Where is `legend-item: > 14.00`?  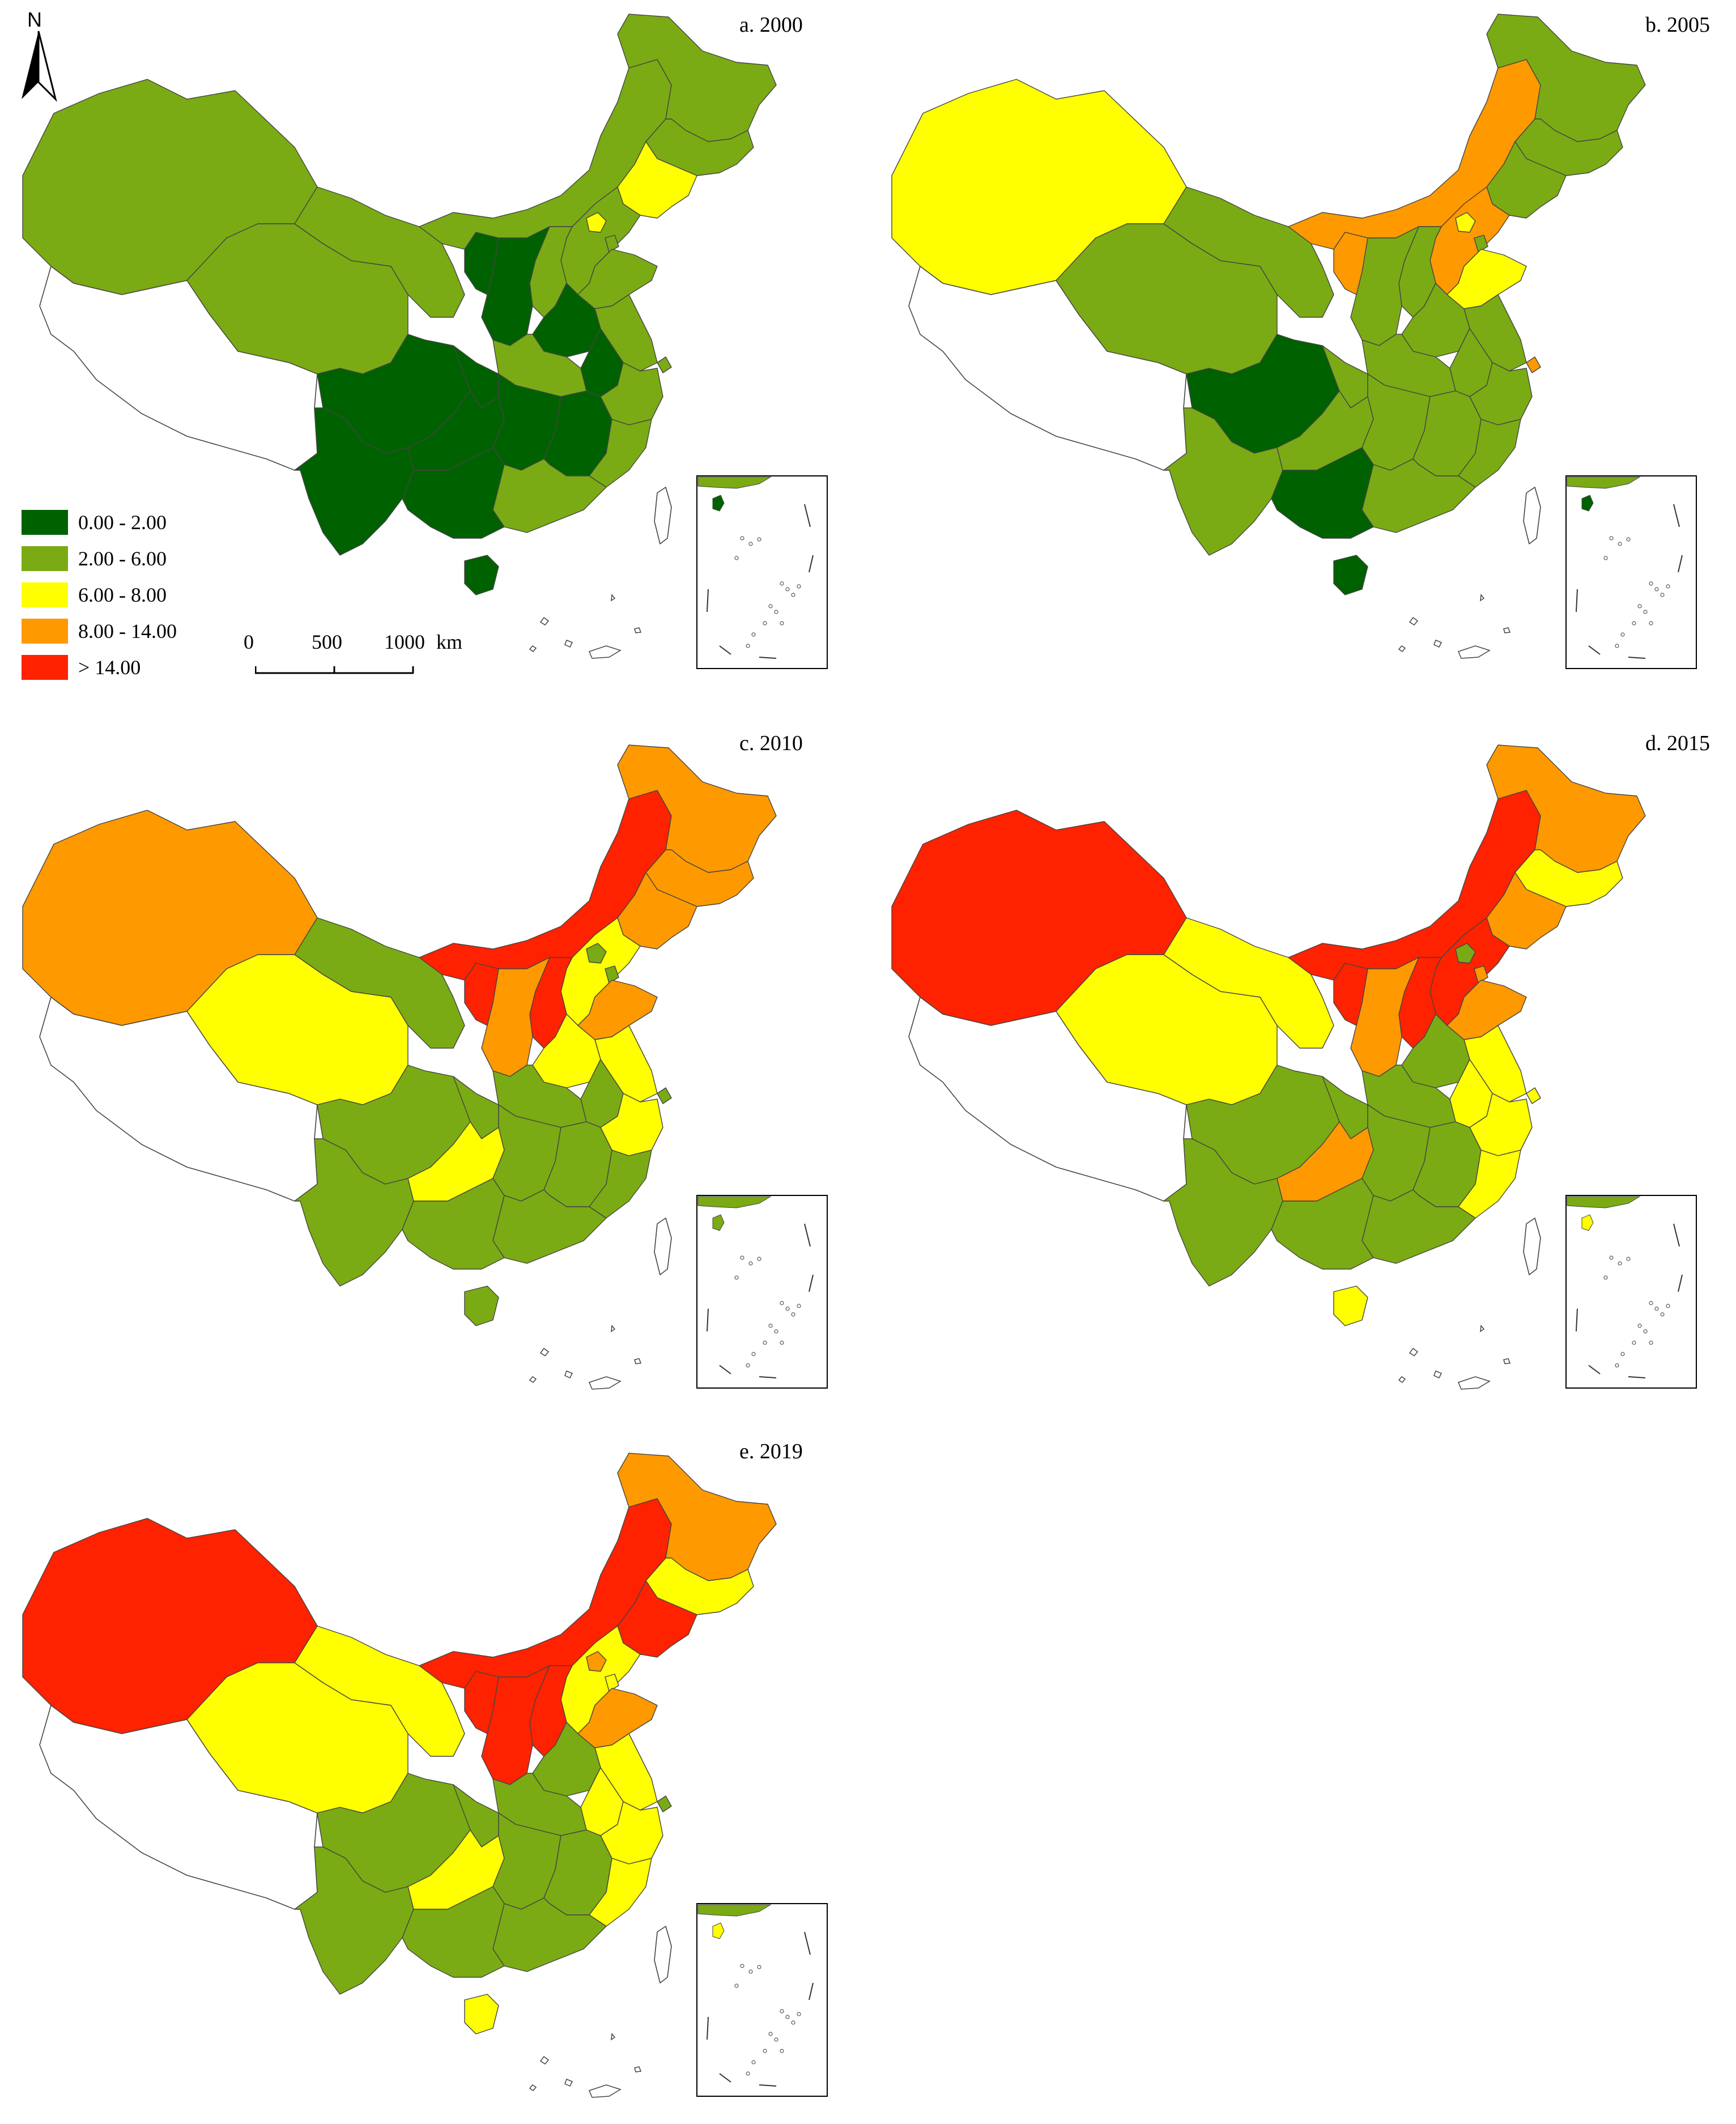 legend-item: > 14.00 is located at coordinates (124, 667).